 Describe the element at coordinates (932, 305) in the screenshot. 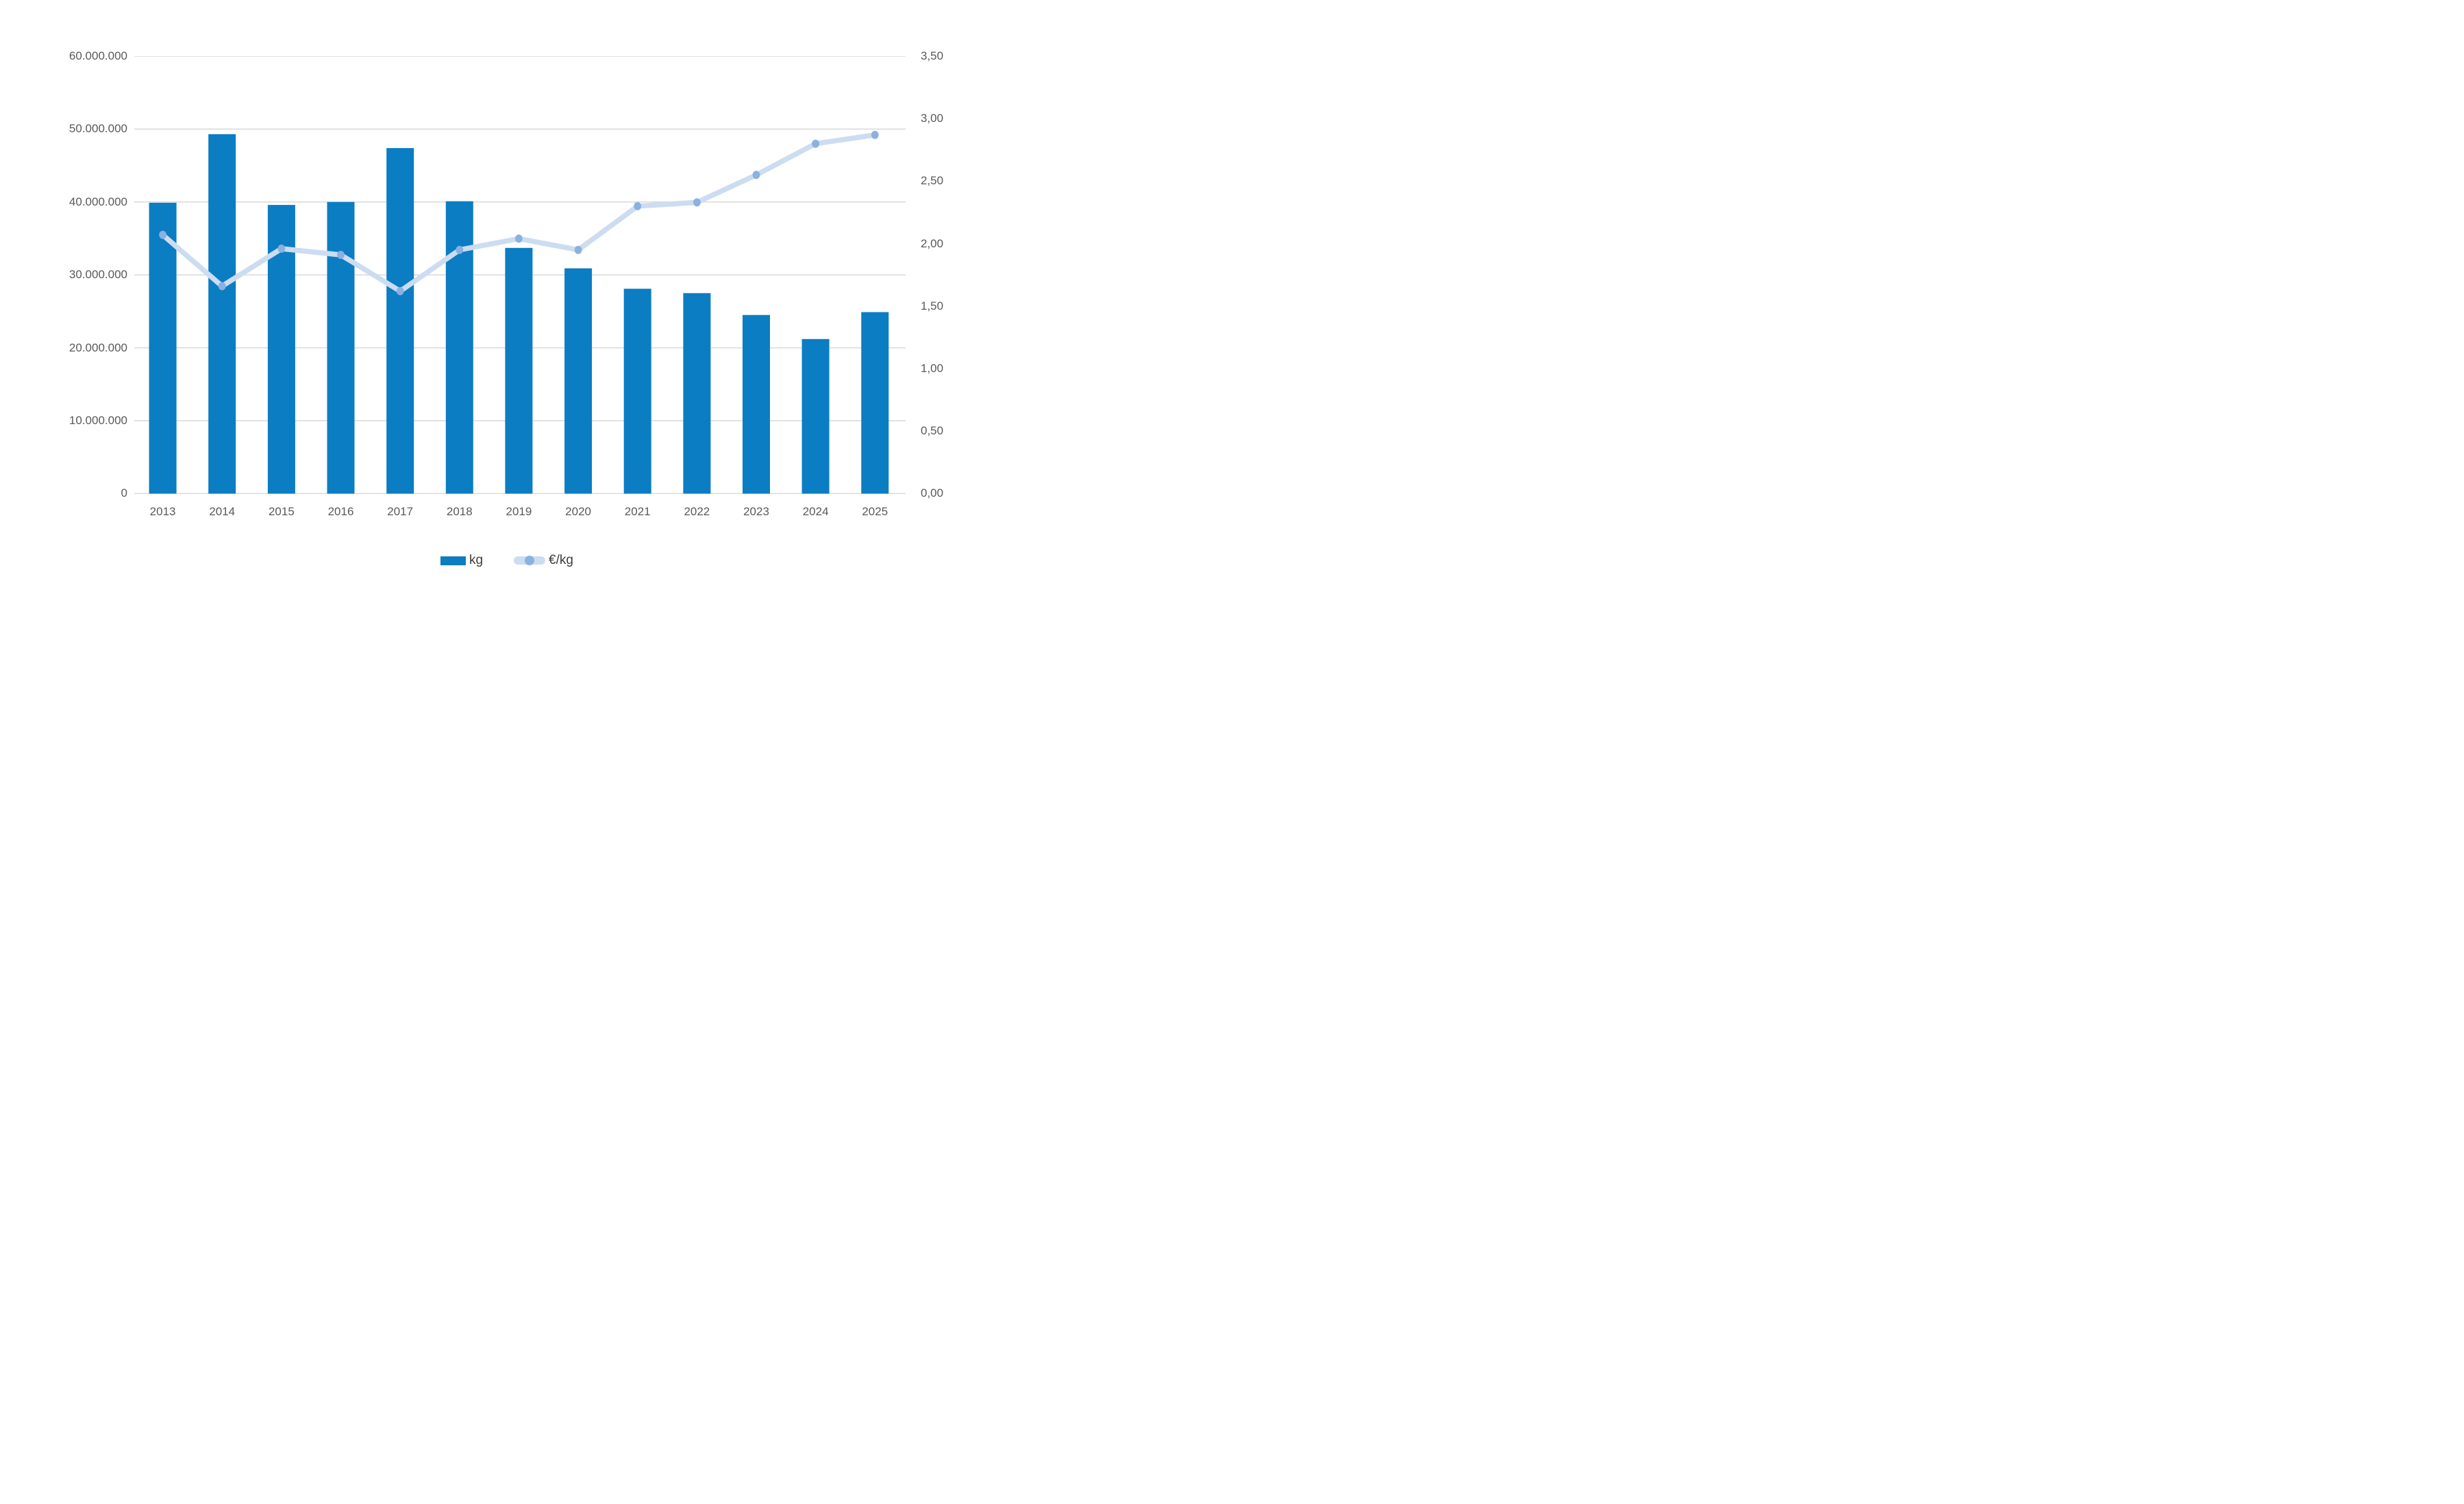

I see `y-axis-right-tick: 1,50` at that location.